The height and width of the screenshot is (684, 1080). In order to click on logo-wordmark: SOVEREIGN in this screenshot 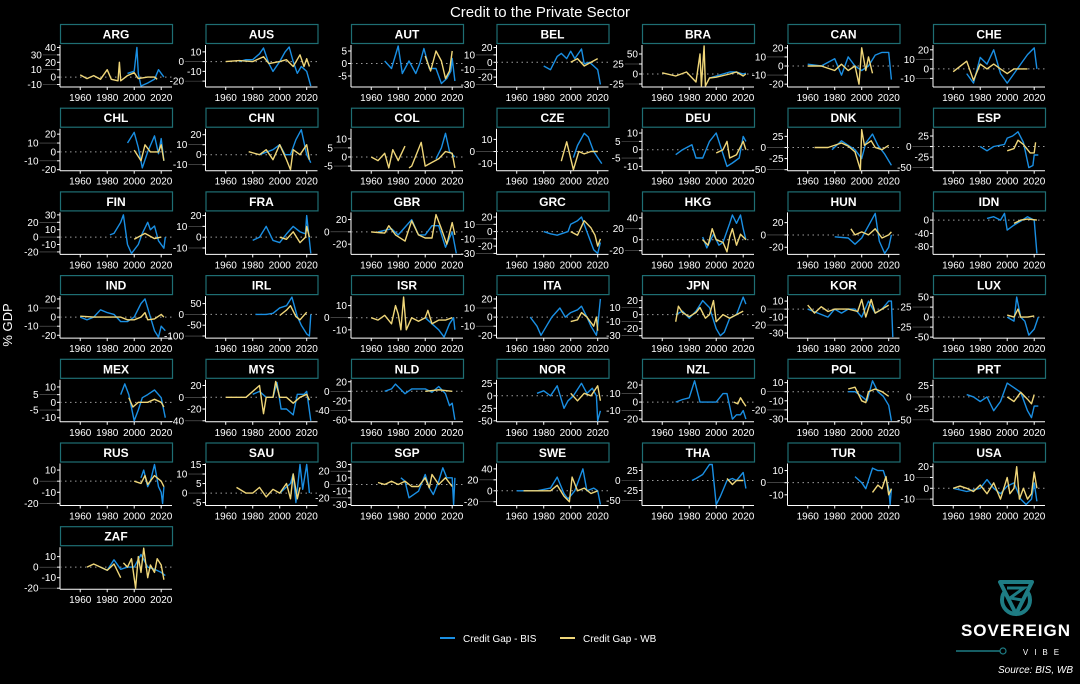, I will do `click(1016, 630)`.